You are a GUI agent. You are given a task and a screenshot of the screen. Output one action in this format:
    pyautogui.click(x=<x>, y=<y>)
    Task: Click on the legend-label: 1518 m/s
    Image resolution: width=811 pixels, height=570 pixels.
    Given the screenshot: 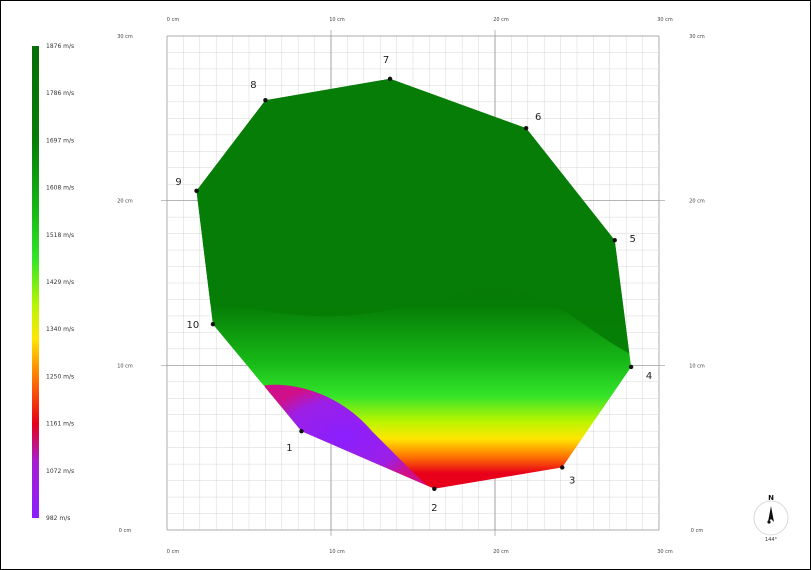 What is the action you would take?
    pyautogui.click(x=60, y=235)
    